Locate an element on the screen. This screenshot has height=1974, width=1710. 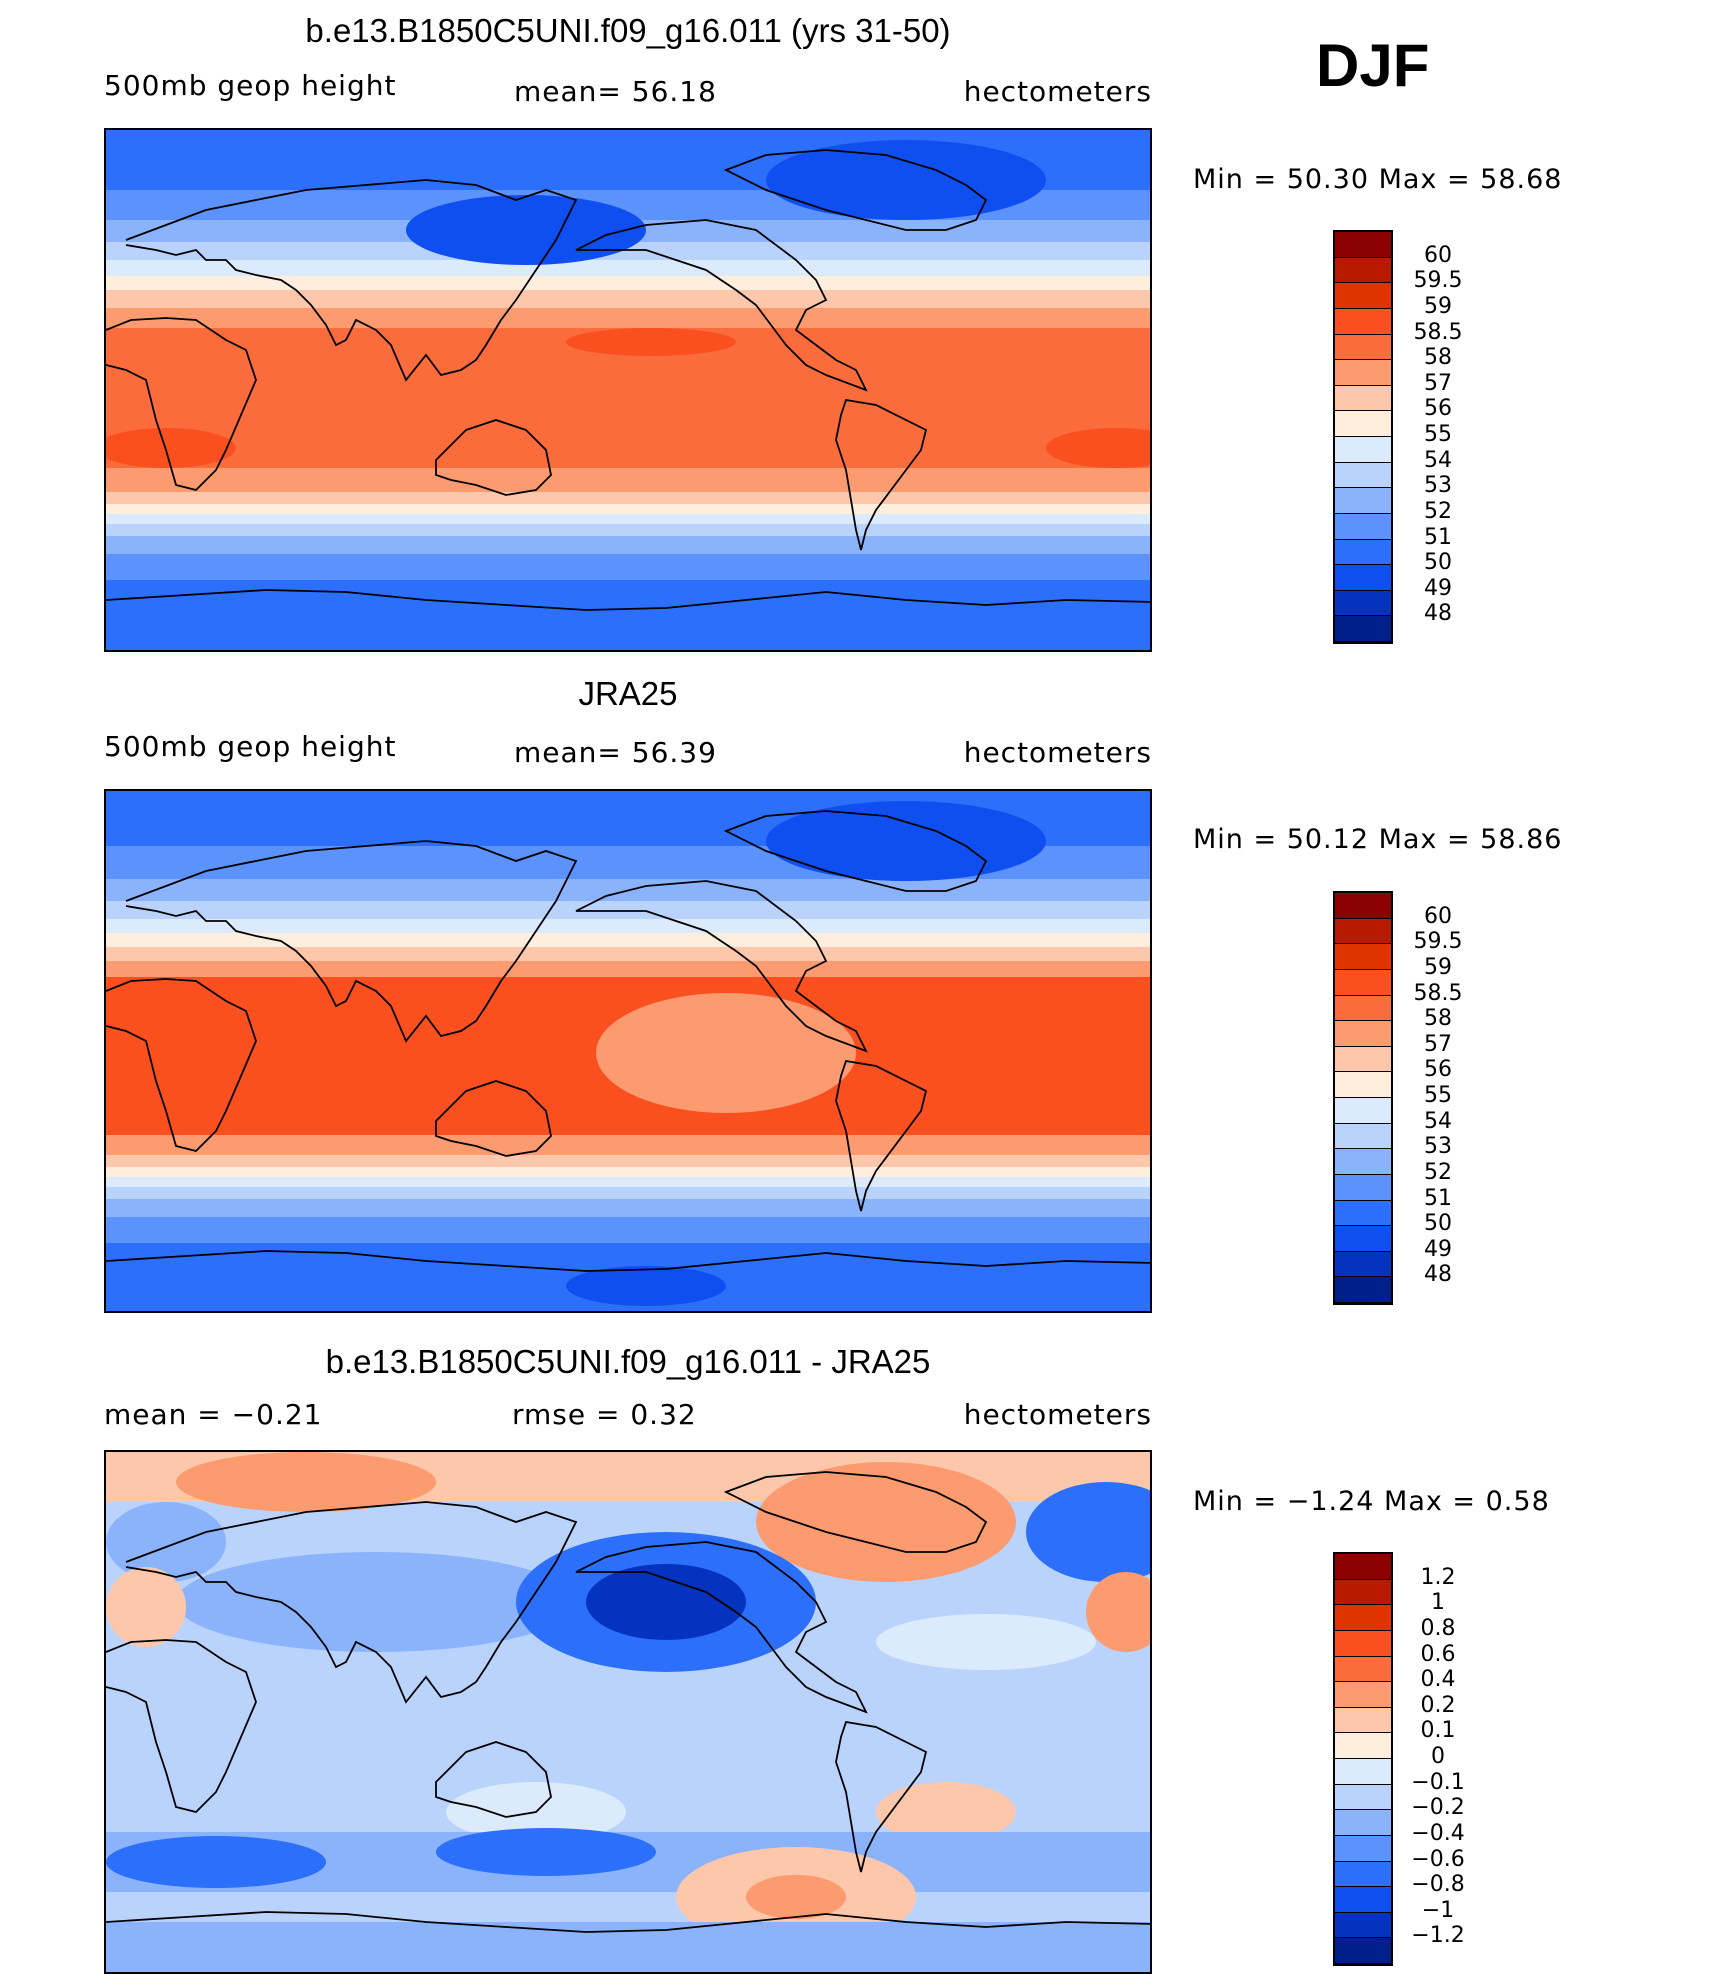
panel-2-band-s5 is located at coordinates (628, 1194).